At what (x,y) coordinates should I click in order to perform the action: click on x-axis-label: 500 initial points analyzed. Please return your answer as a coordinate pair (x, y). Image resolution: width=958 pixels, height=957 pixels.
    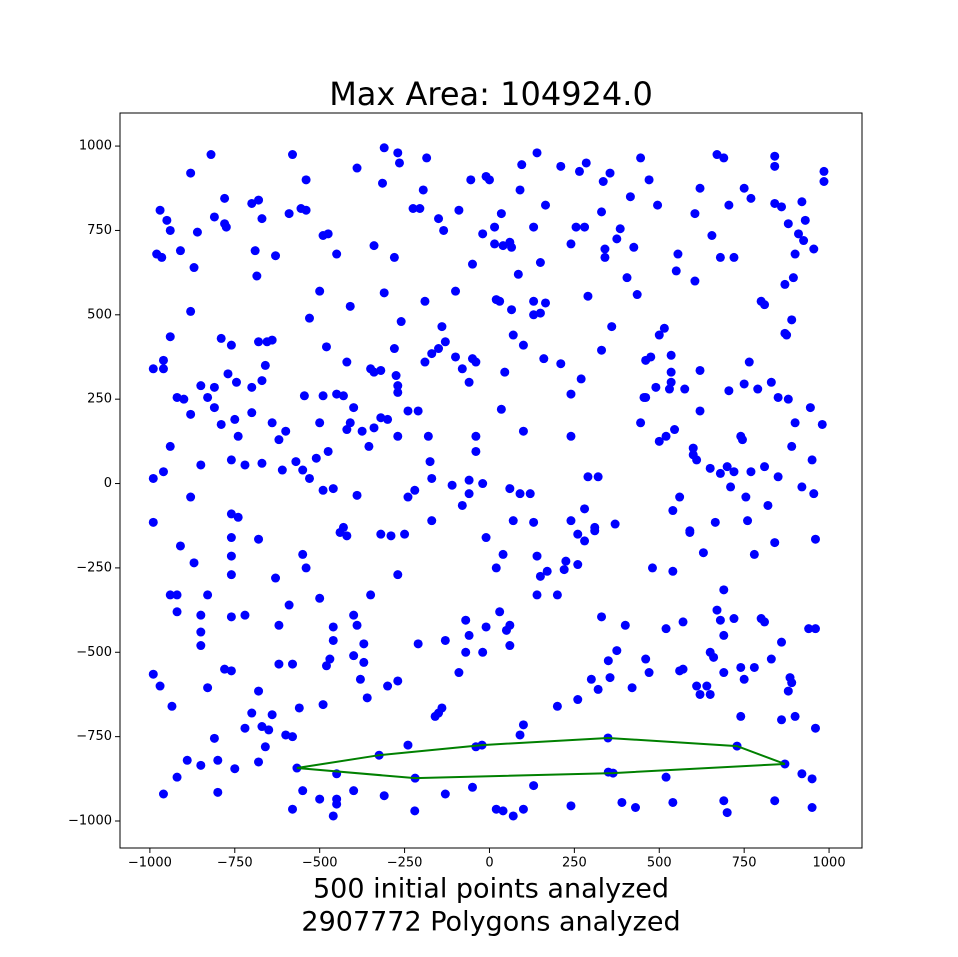
    Looking at the image, I should click on (491, 889).